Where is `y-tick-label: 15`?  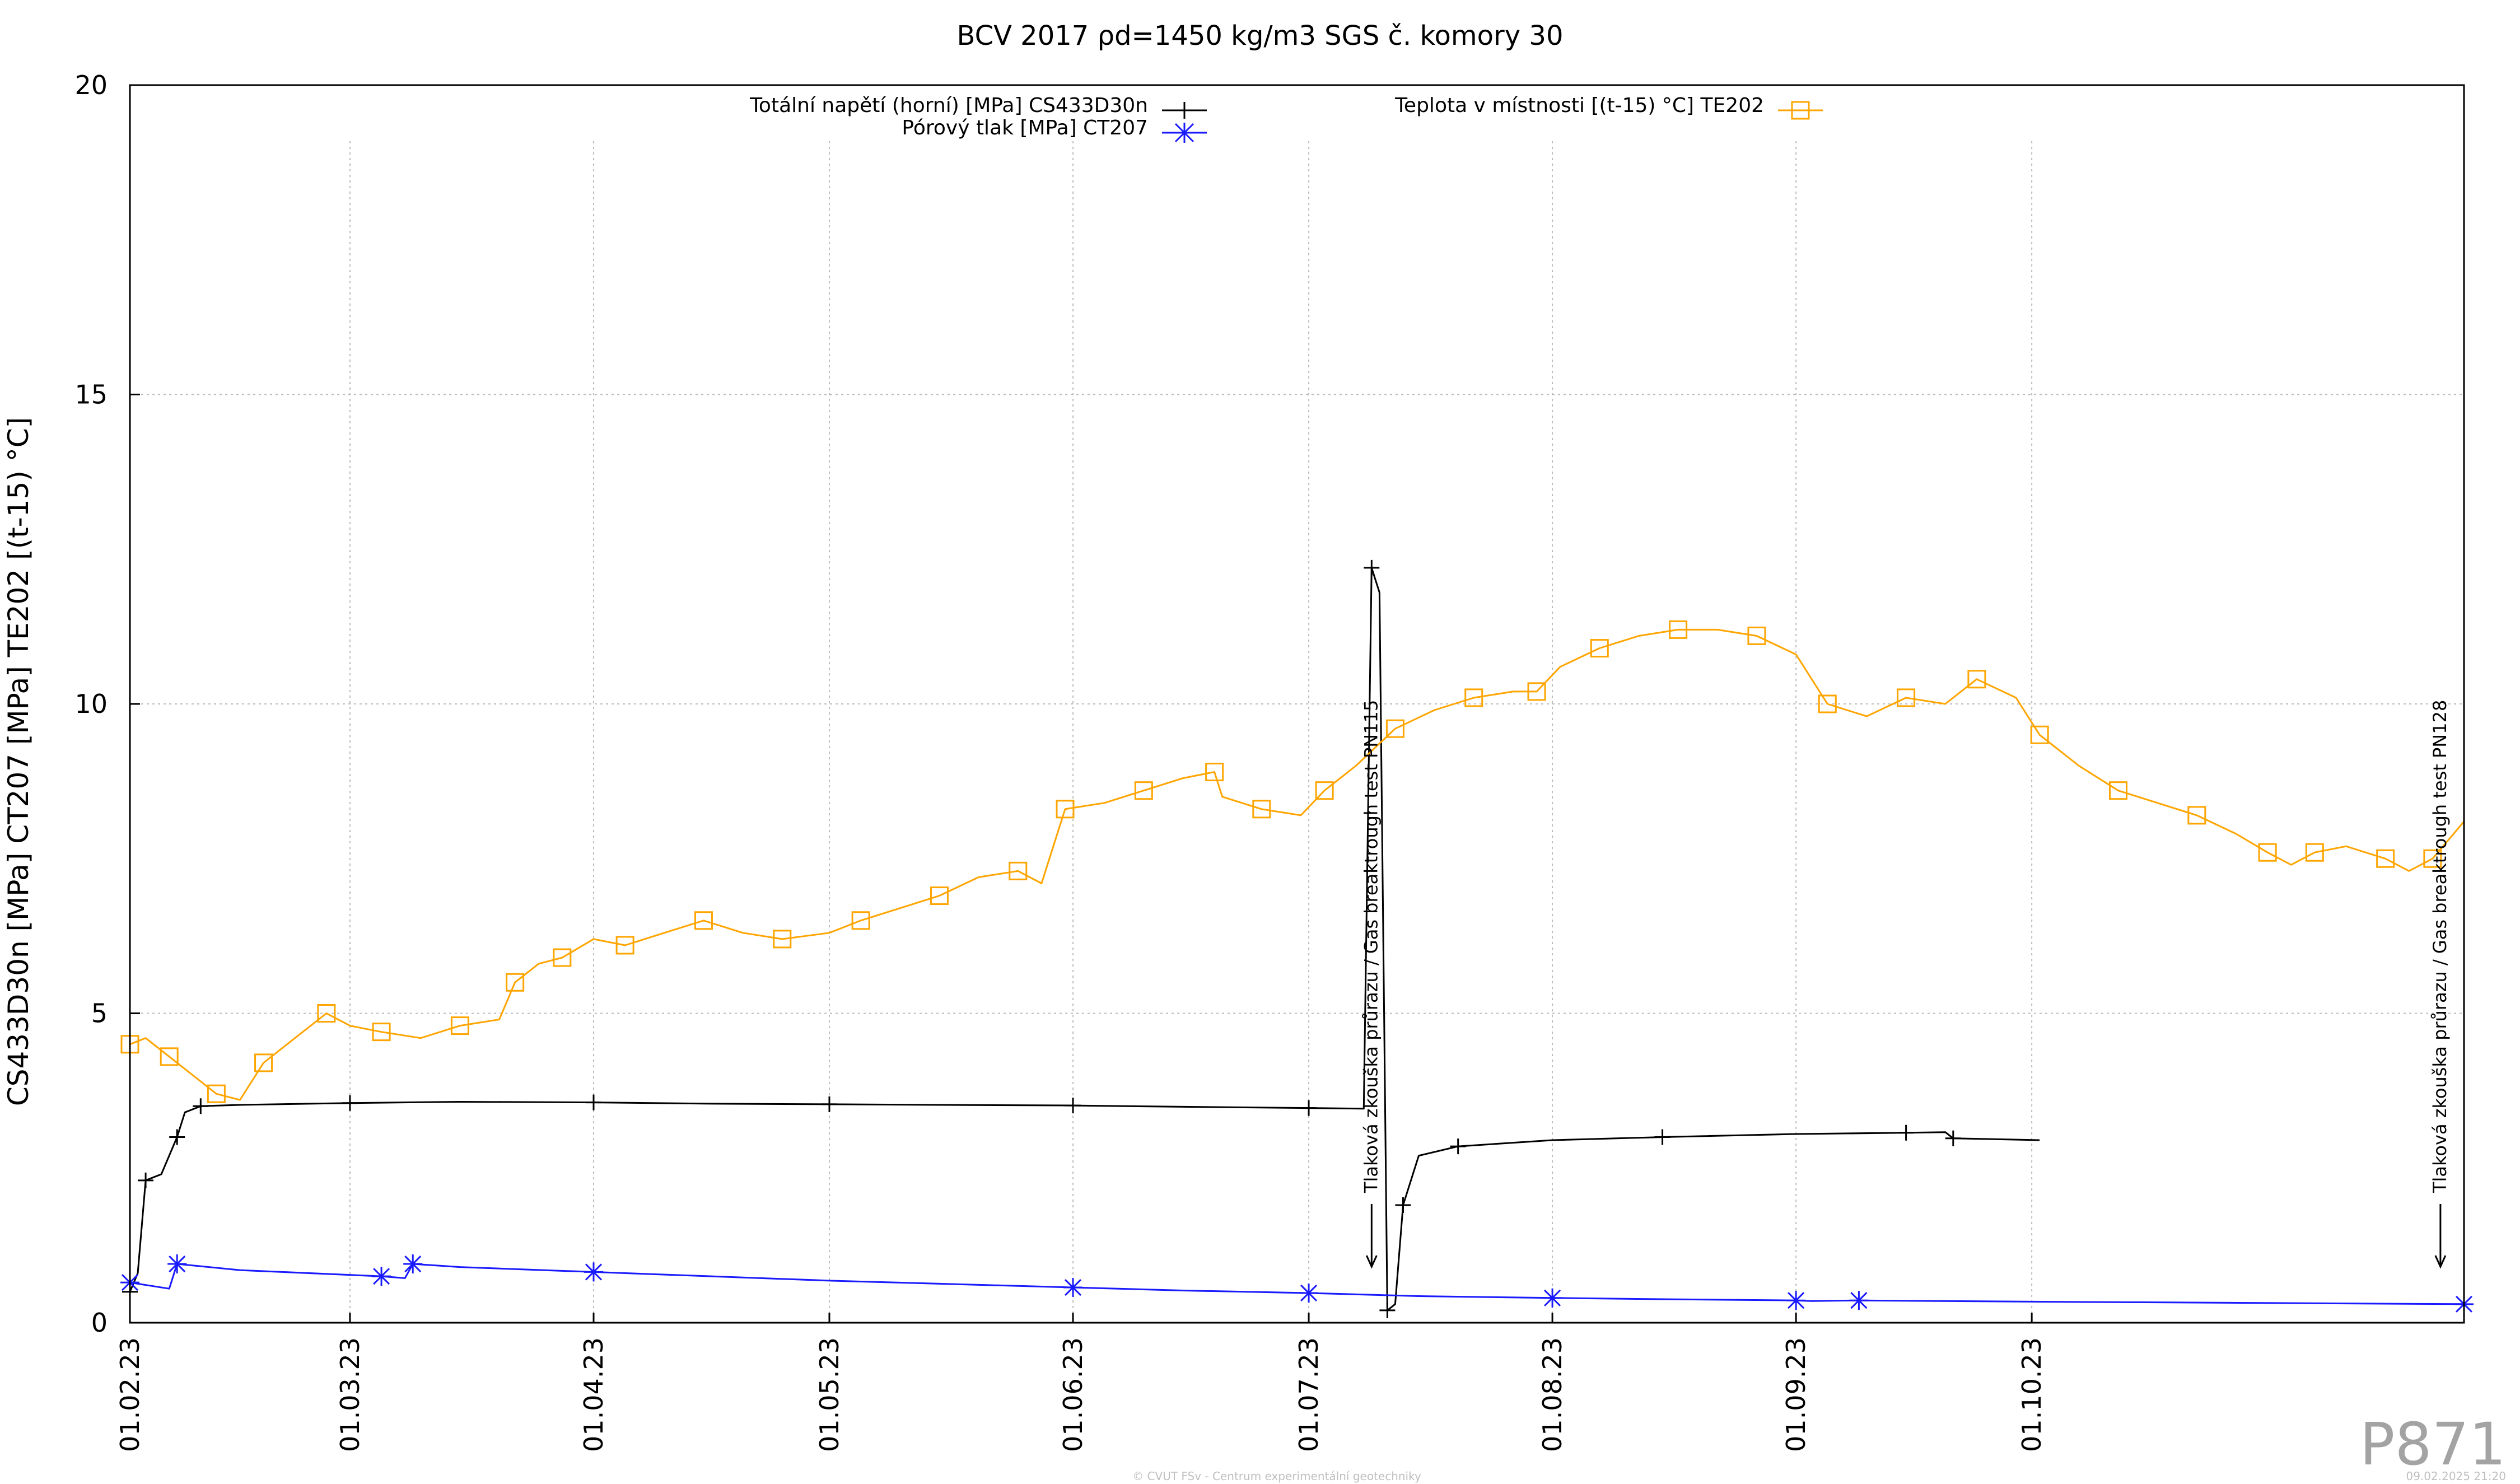 y-tick-label: 15 is located at coordinates (91, 395).